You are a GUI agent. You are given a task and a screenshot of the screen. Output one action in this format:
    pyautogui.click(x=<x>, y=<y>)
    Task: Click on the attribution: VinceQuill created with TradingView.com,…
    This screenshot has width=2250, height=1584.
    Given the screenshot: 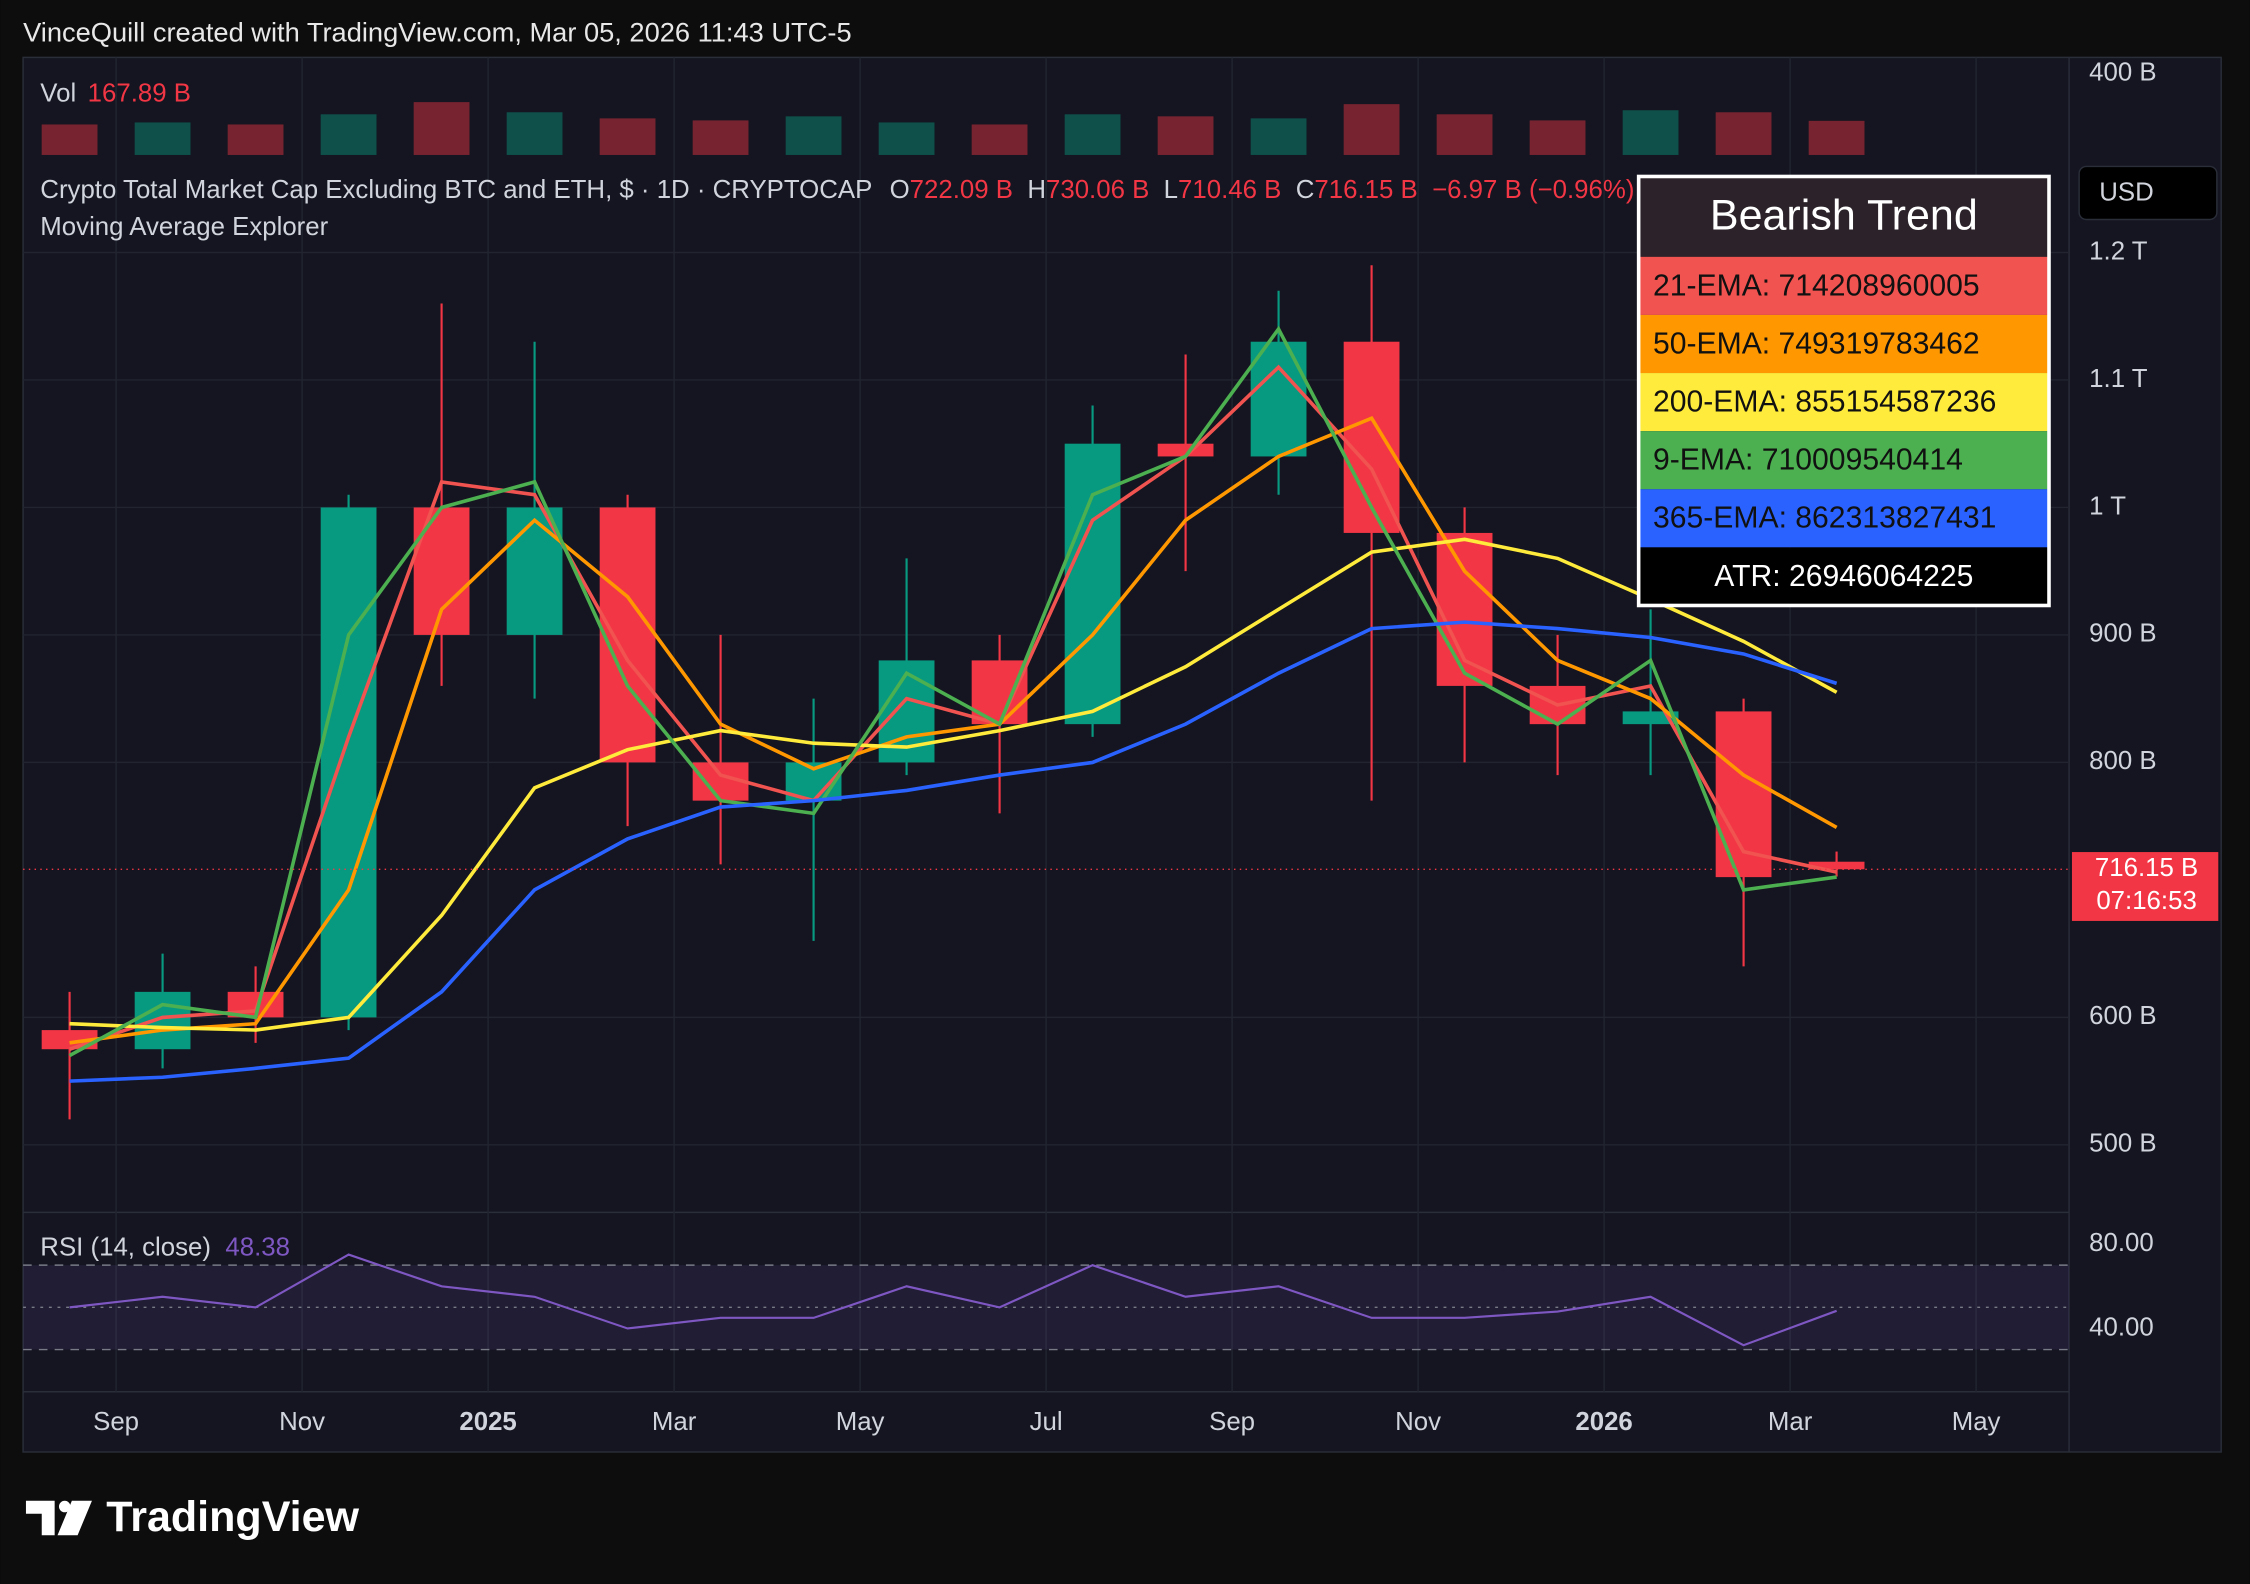 What is the action you would take?
    pyautogui.click(x=437, y=32)
    